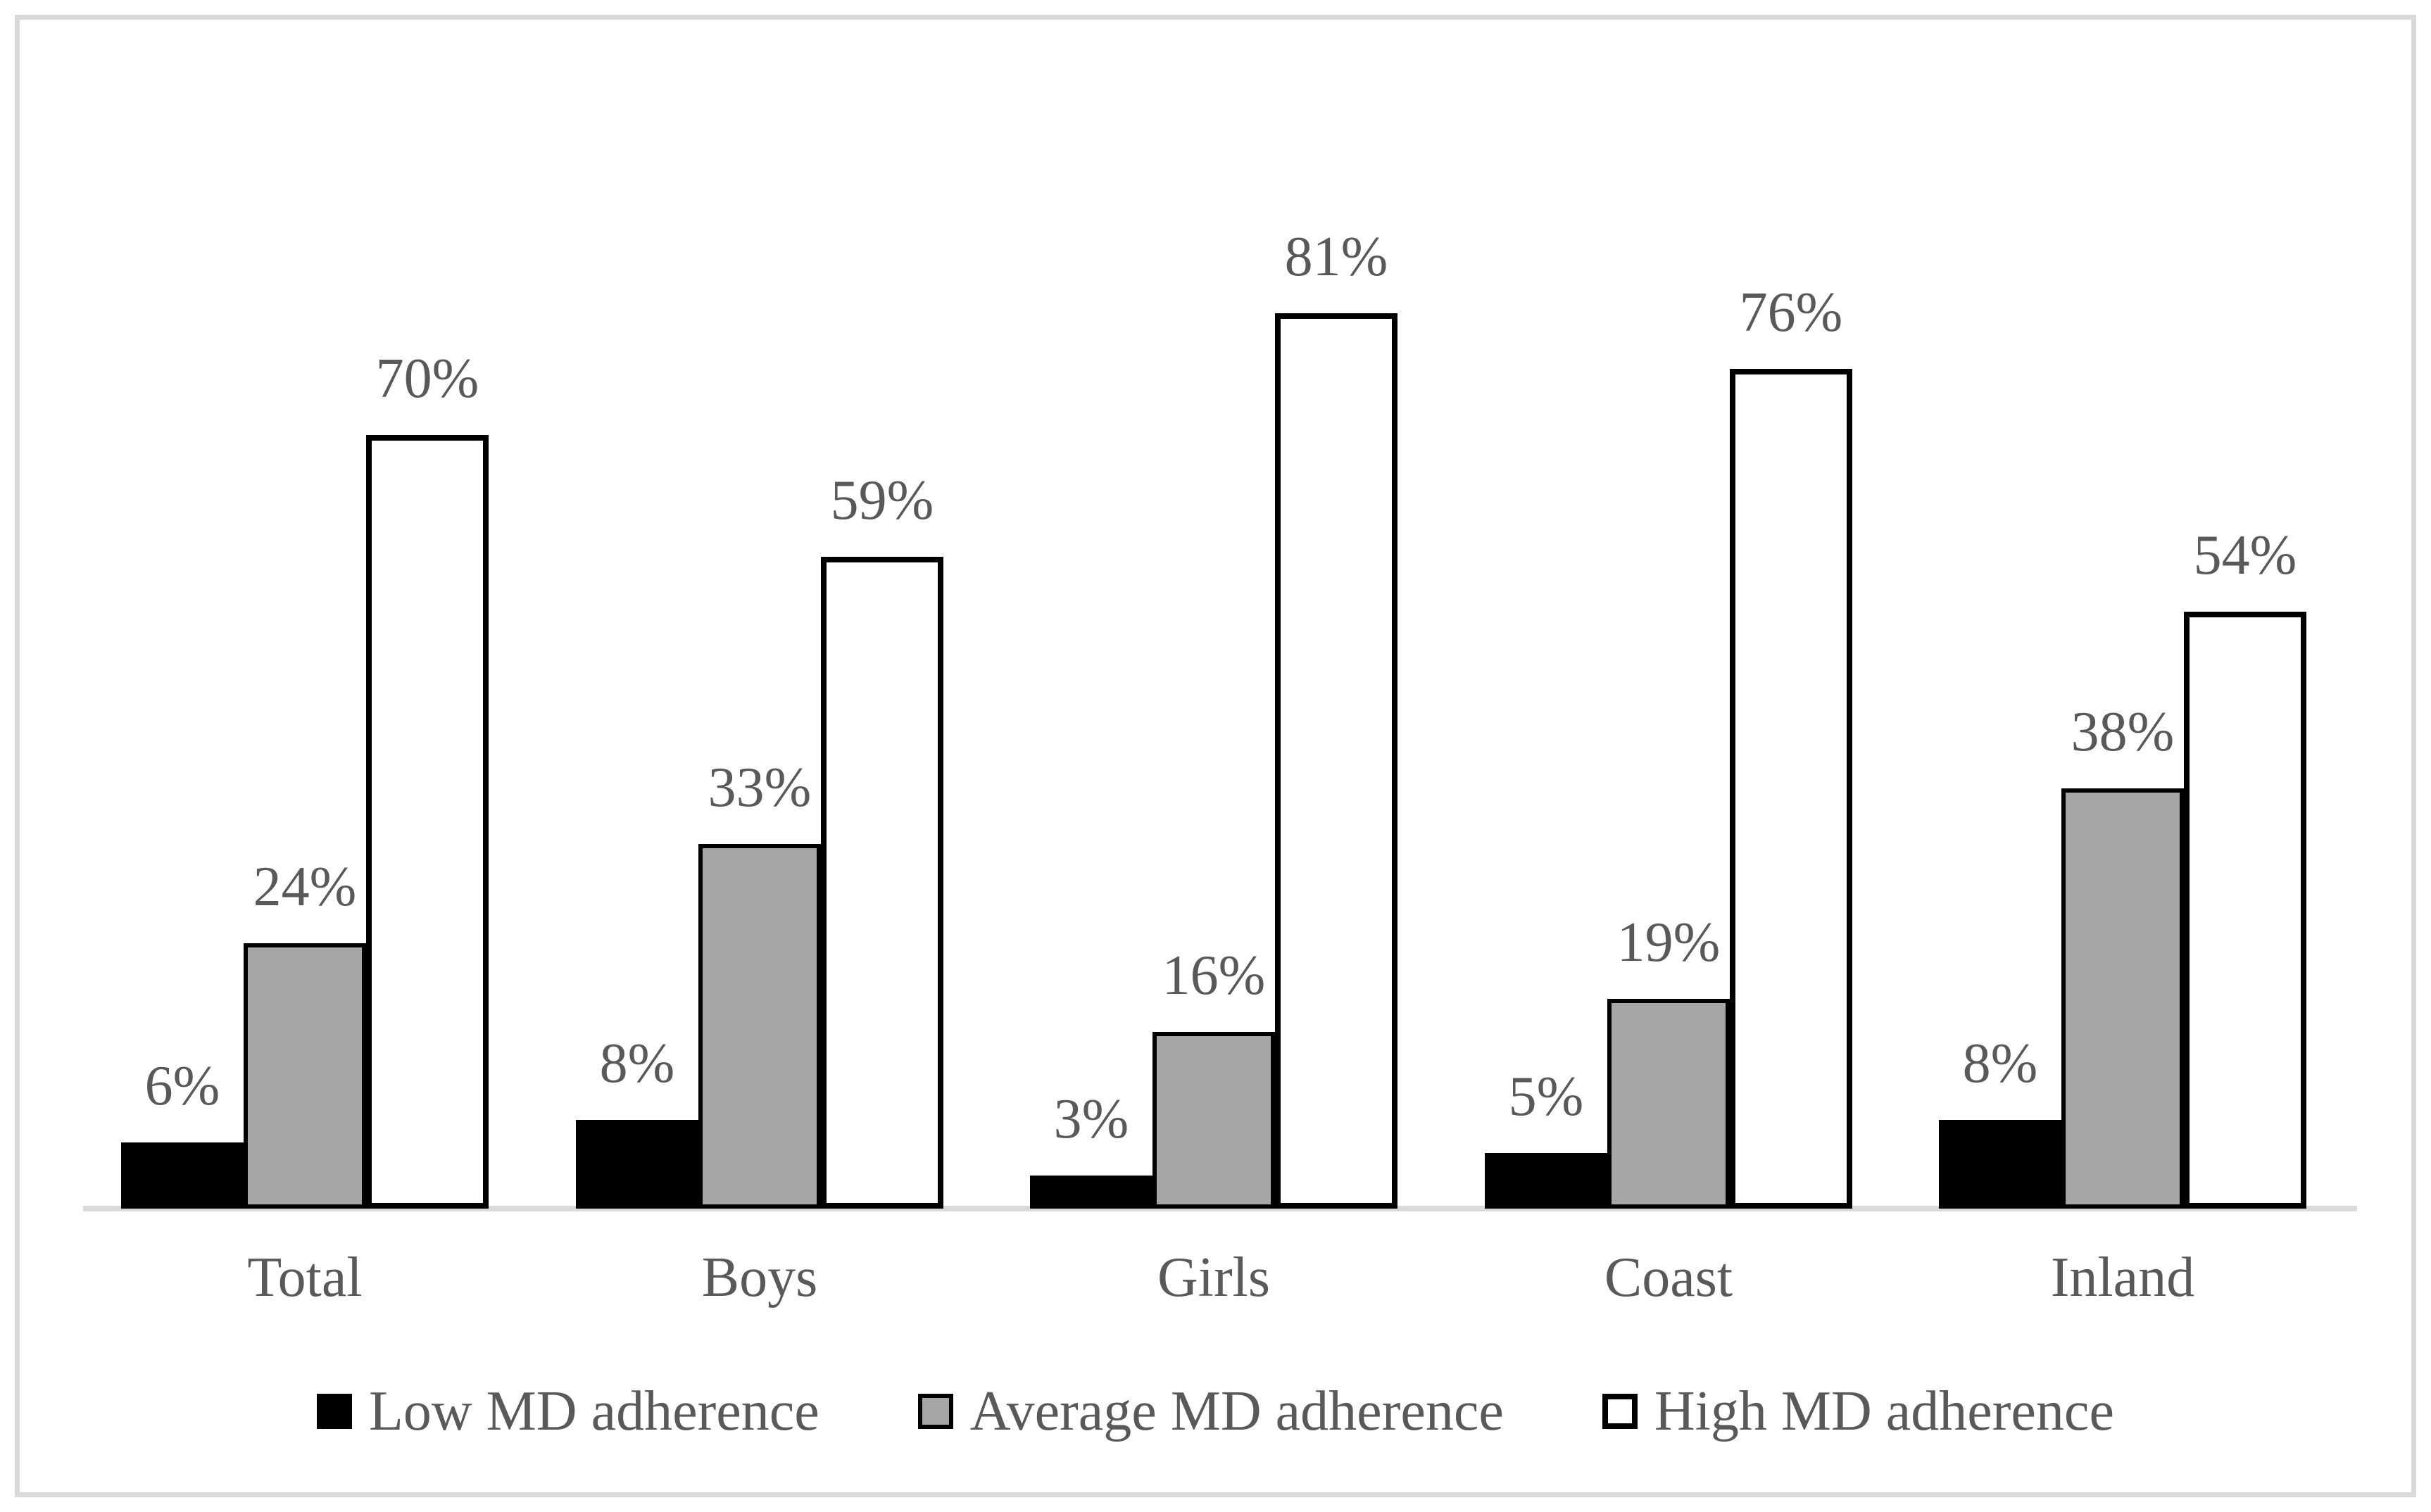 The height and width of the screenshot is (1512, 2431). What do you see at coordinates (1091, 1119) in the screenshot?
I see `value-label-low-girls: 3%` at bounding box center [1091, 1119].